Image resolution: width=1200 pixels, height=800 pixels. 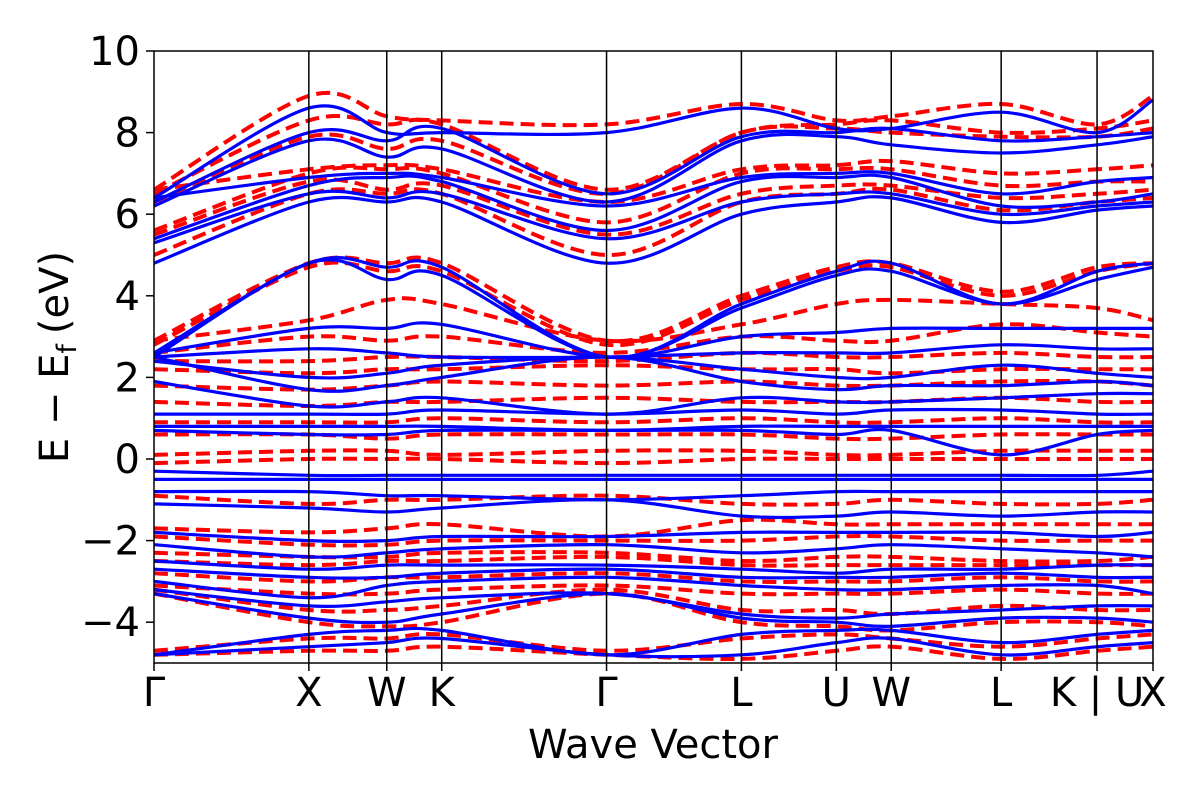 What do you see at coordinates (127, 134) in the screenshot?
I see `y-tick-label: 8` at bounding box center [127, 134].